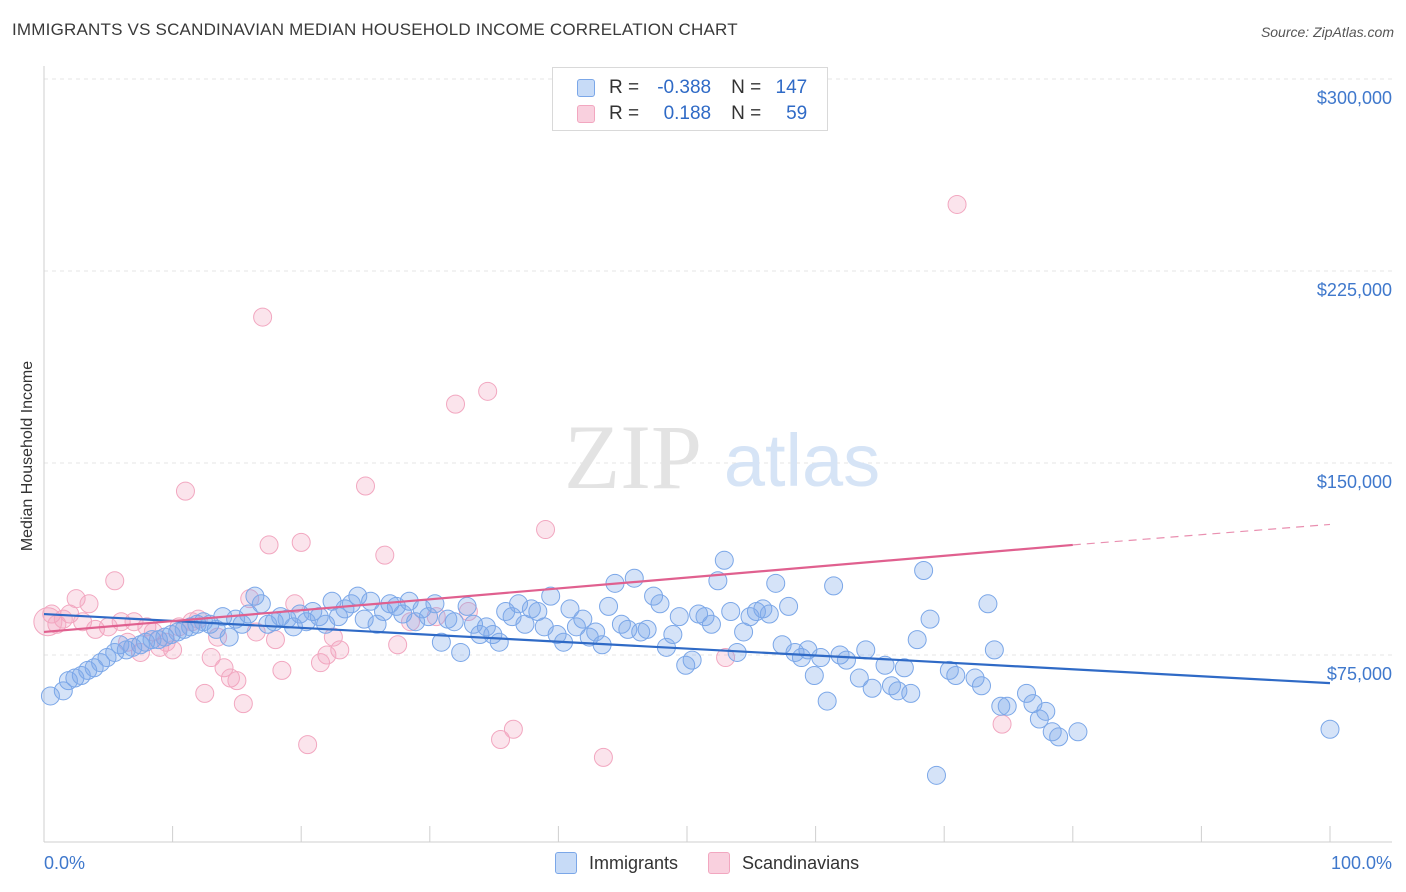 This screenshot has height=892, width=1406. I want to click on y-tick-label: $300,000, so click(1354, 98).